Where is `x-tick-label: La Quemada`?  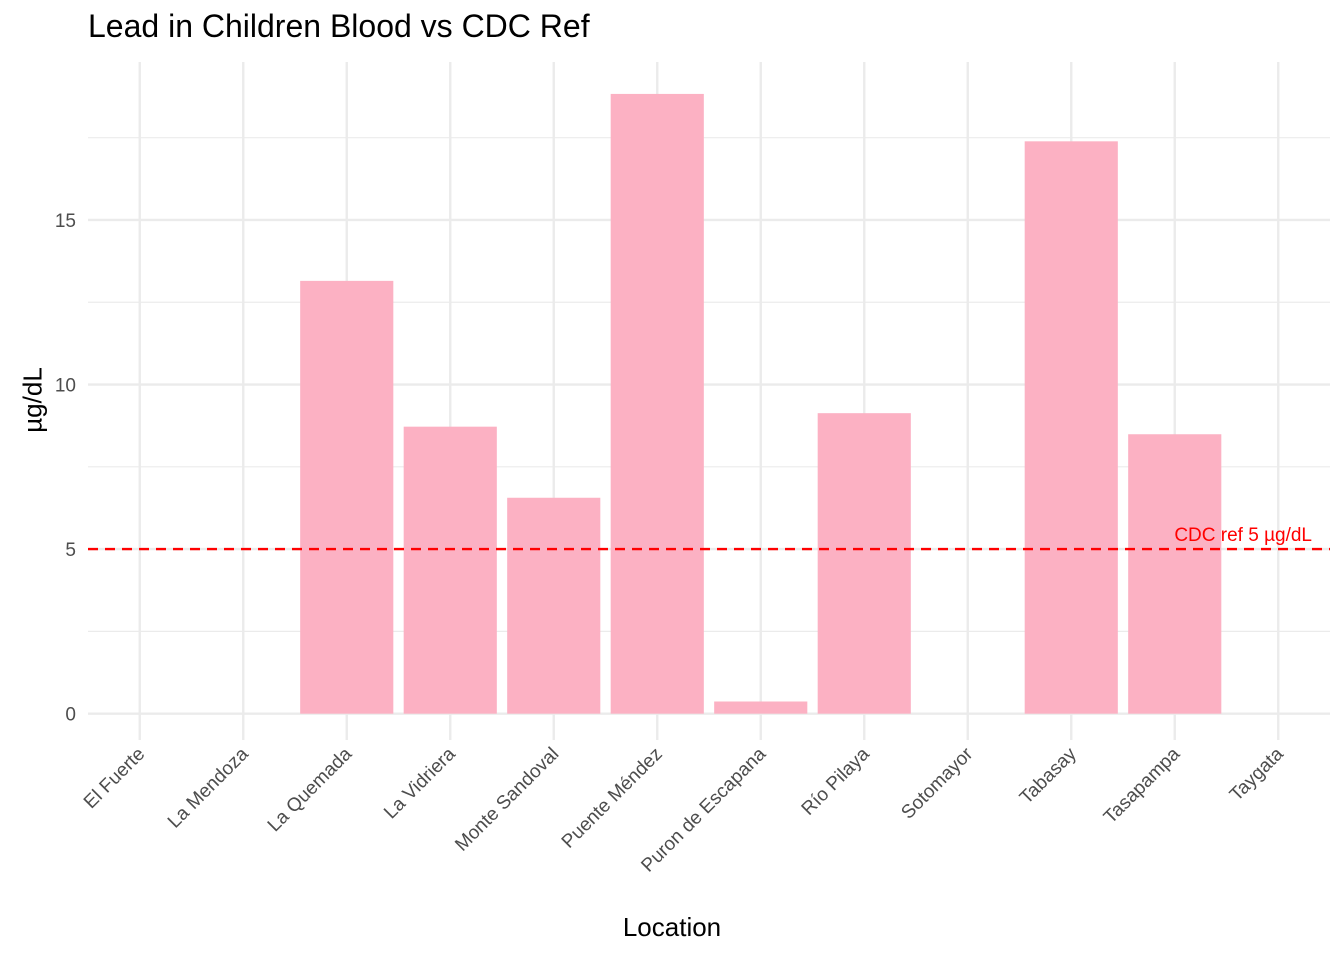 x-tick-label: La Quemada is located at coordinates (310, 789).